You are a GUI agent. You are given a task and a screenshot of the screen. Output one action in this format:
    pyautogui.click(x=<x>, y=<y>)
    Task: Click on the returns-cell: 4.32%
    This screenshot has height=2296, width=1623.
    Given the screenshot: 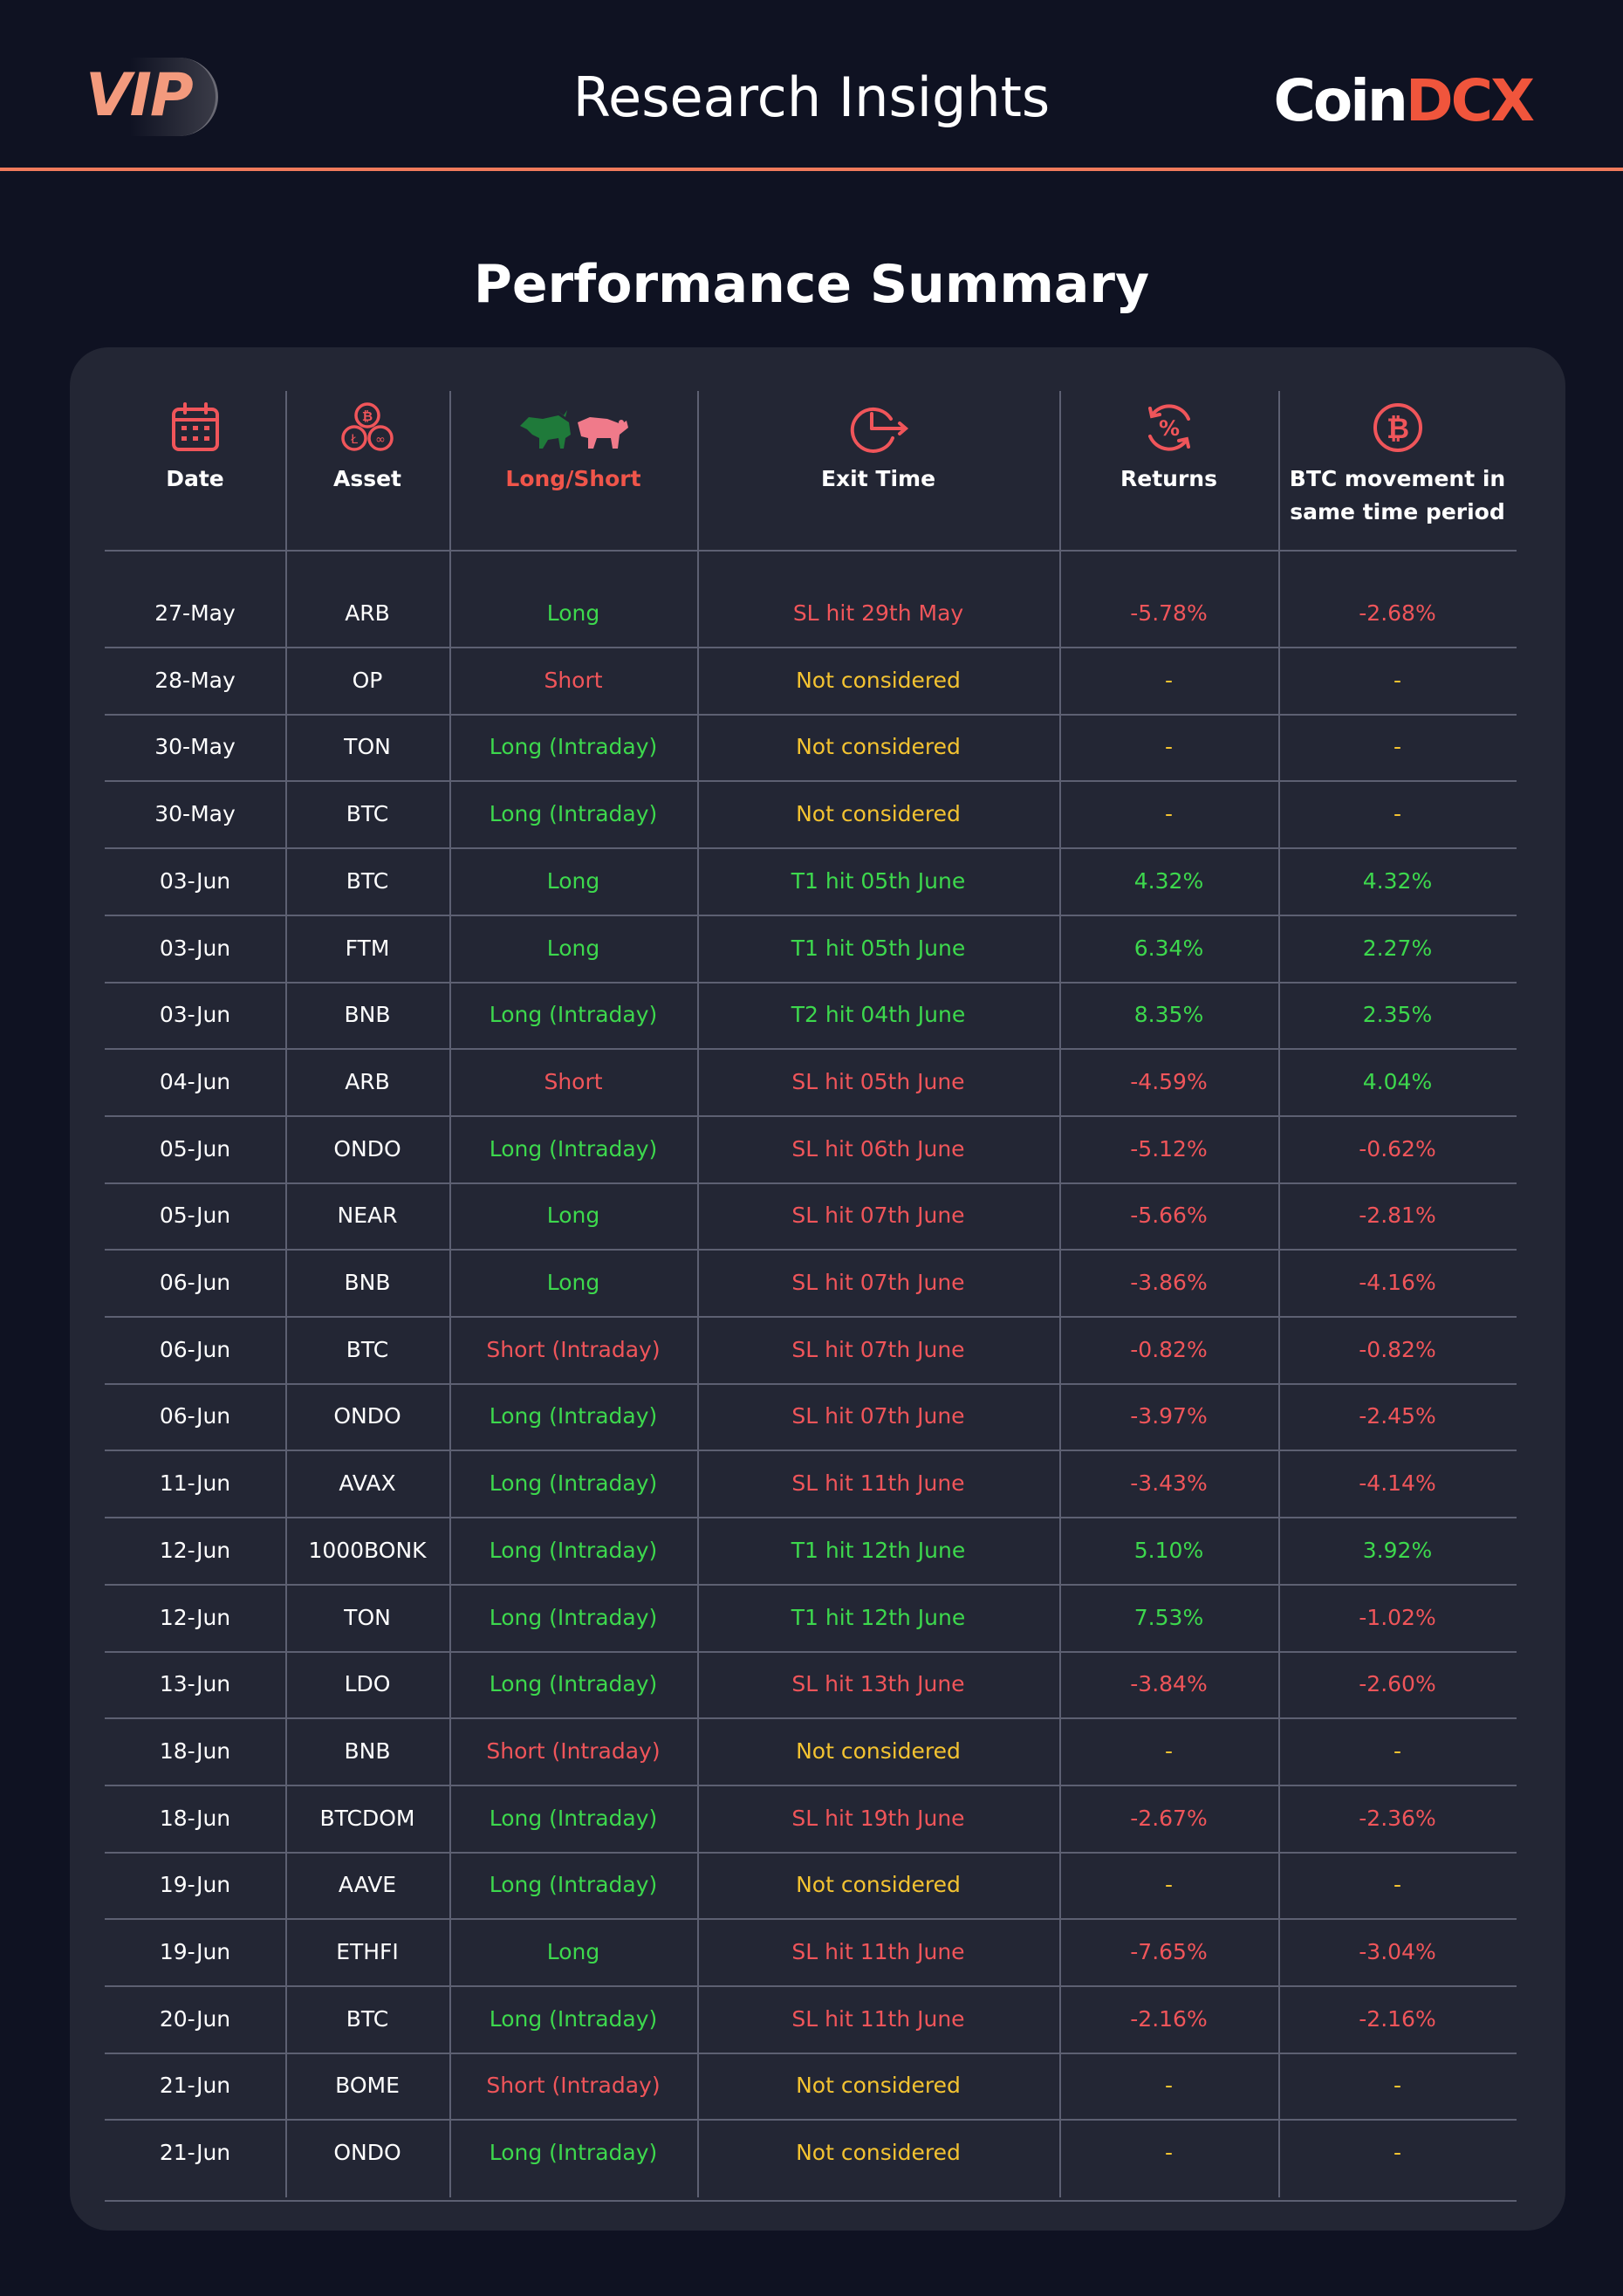 What is the action you would take?
    pyautogui.click(x=1168, y=881)
    